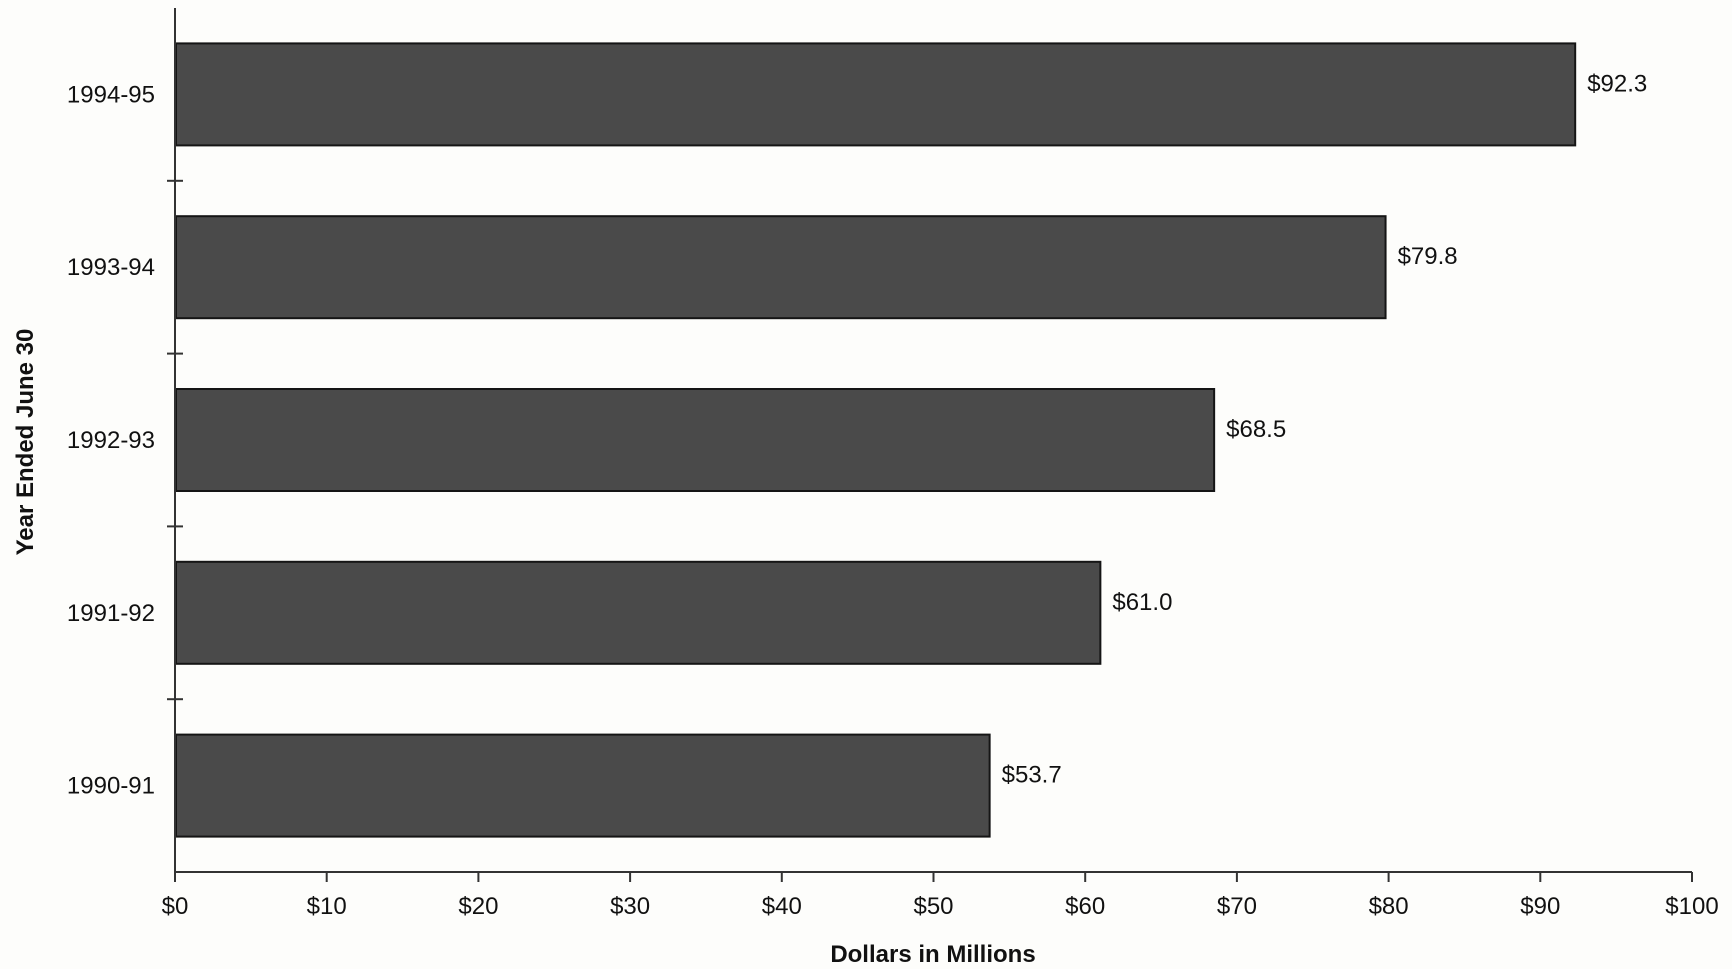 The width and height of the screenshot is (1732, 969). What do you see at coordinates (111, 613) in the screenshot?
I see `category-label: 1991-92` at bounding box center [111, 613].